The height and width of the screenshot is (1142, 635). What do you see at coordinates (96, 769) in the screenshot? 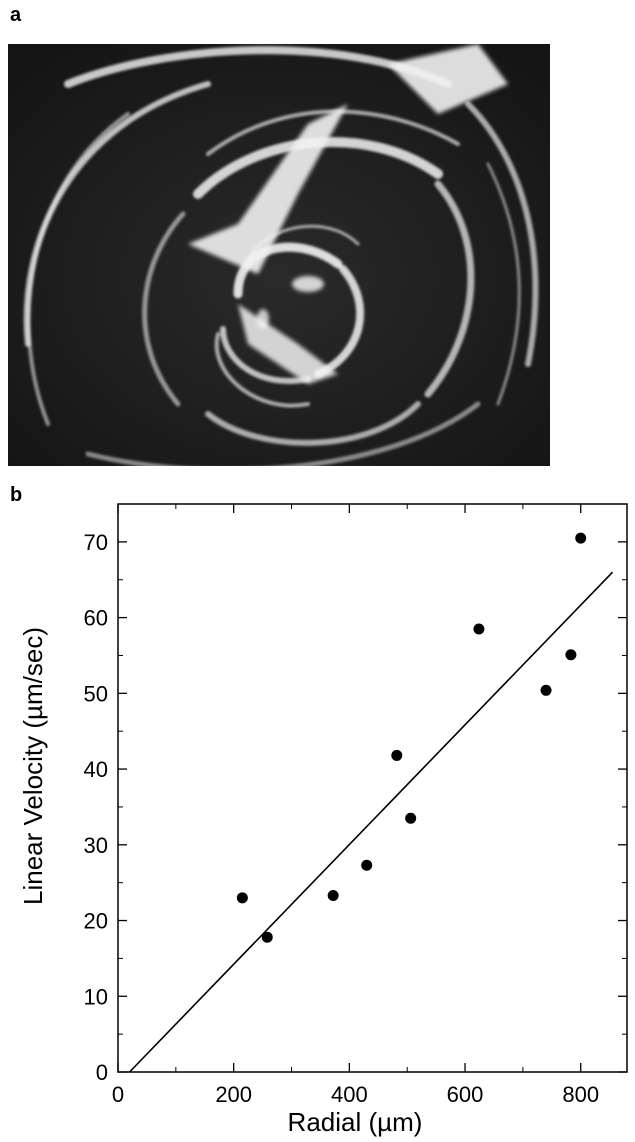
I see `y-tick-label: 40` at bounding box center [96, 769].